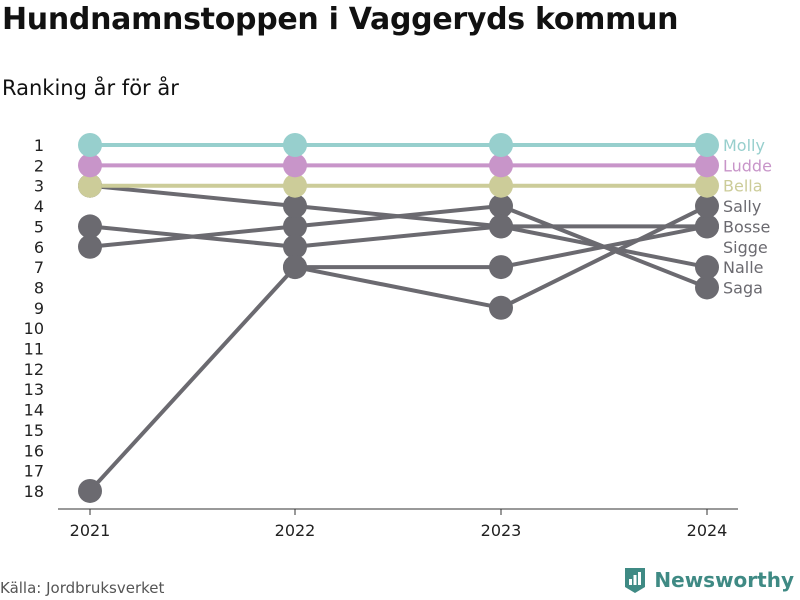 The width and height of the screenshot is (800, 600). Describe the element at coordinates (398, 206) in the screenshot. I see `series-line-bosse` at that location.